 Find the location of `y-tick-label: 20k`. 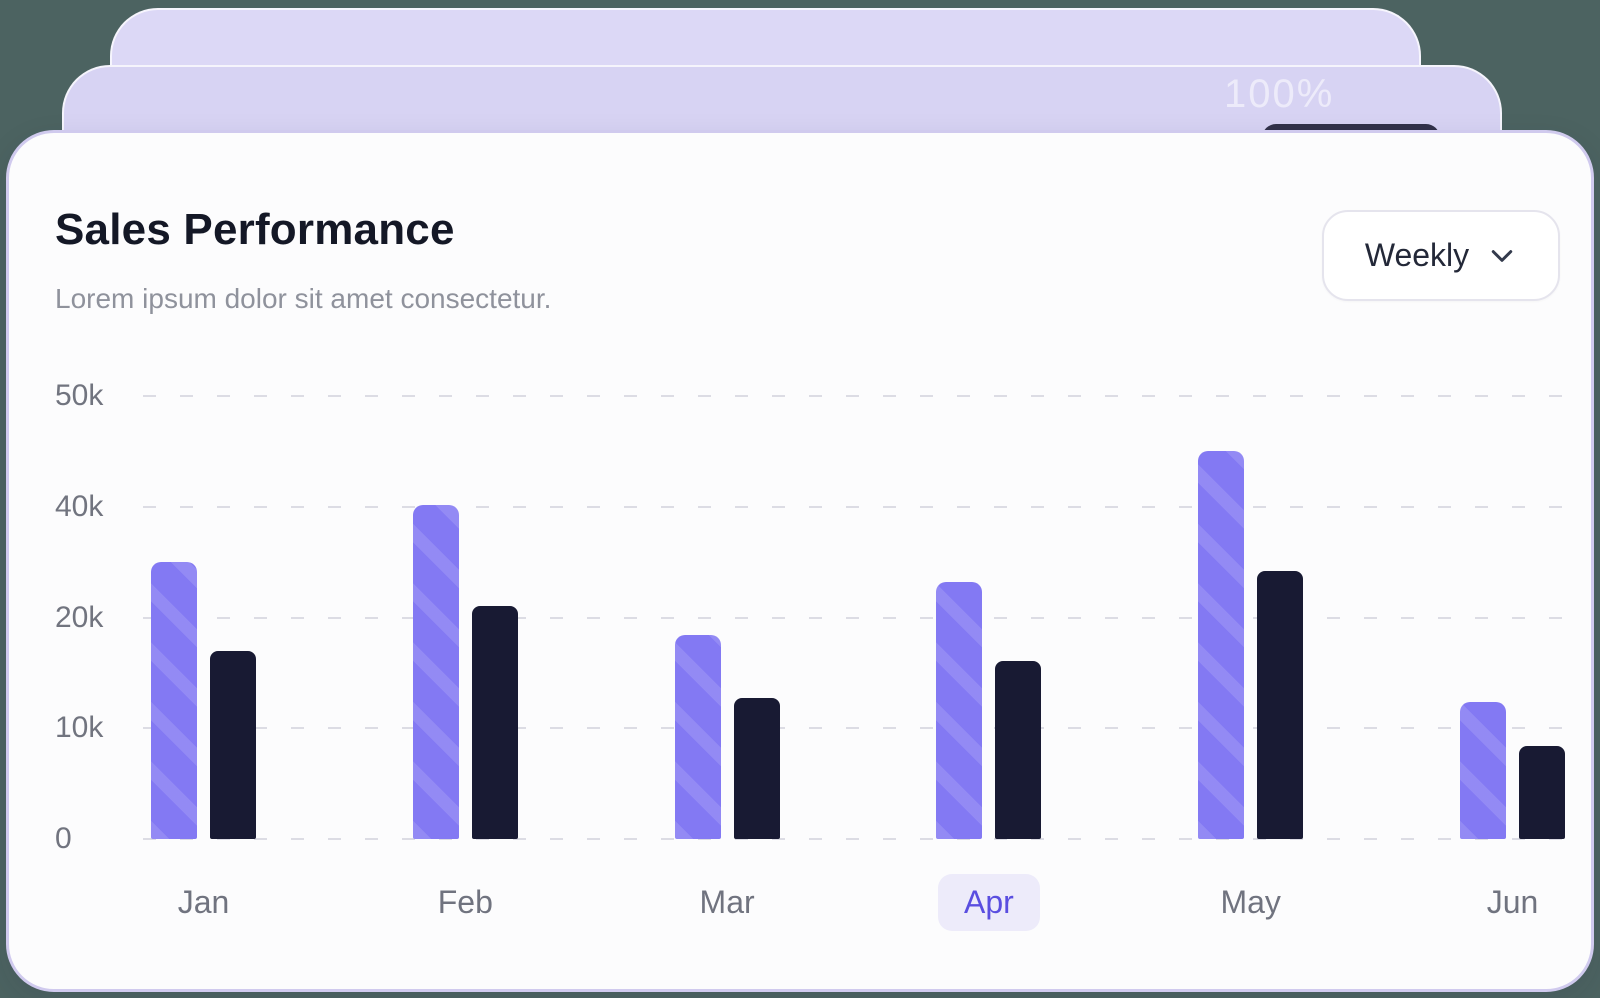

y-tick-label: 20k is located at coordinates (79, 617).